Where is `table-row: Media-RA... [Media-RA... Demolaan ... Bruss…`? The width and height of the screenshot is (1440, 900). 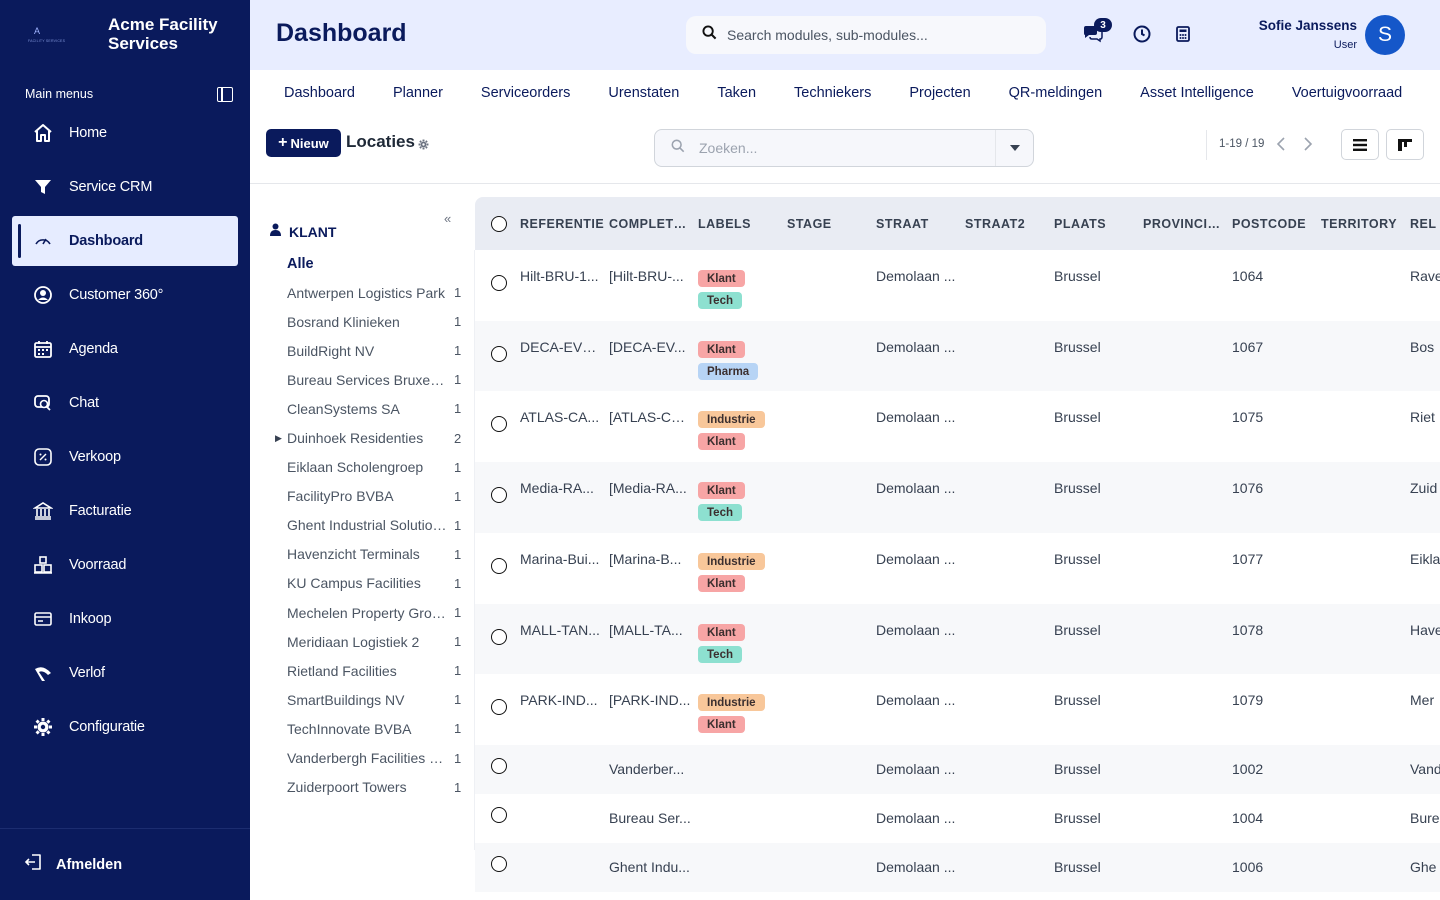 table-row: Media-RA... [Media-RA... Demolaan ... Bruss… is located at coordinates (957, 497).